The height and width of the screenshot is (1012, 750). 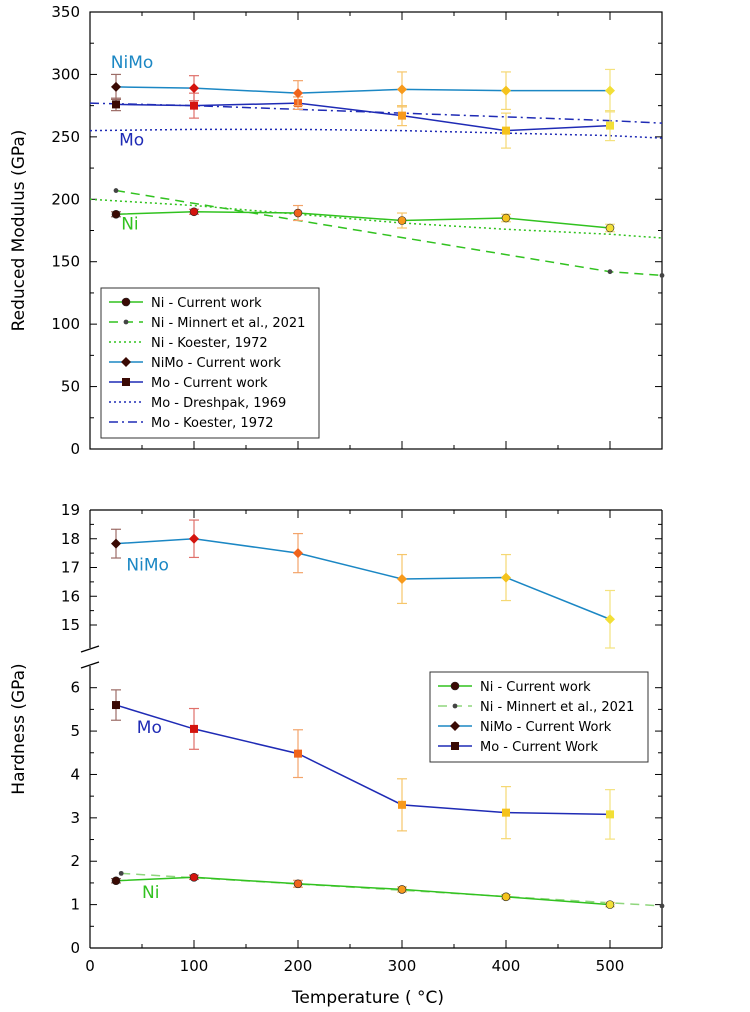 What do you see at coordinates (363, 760) in the screenshot?
I see `bottom-lower-series-3-line` at bounding box center [363, 760].